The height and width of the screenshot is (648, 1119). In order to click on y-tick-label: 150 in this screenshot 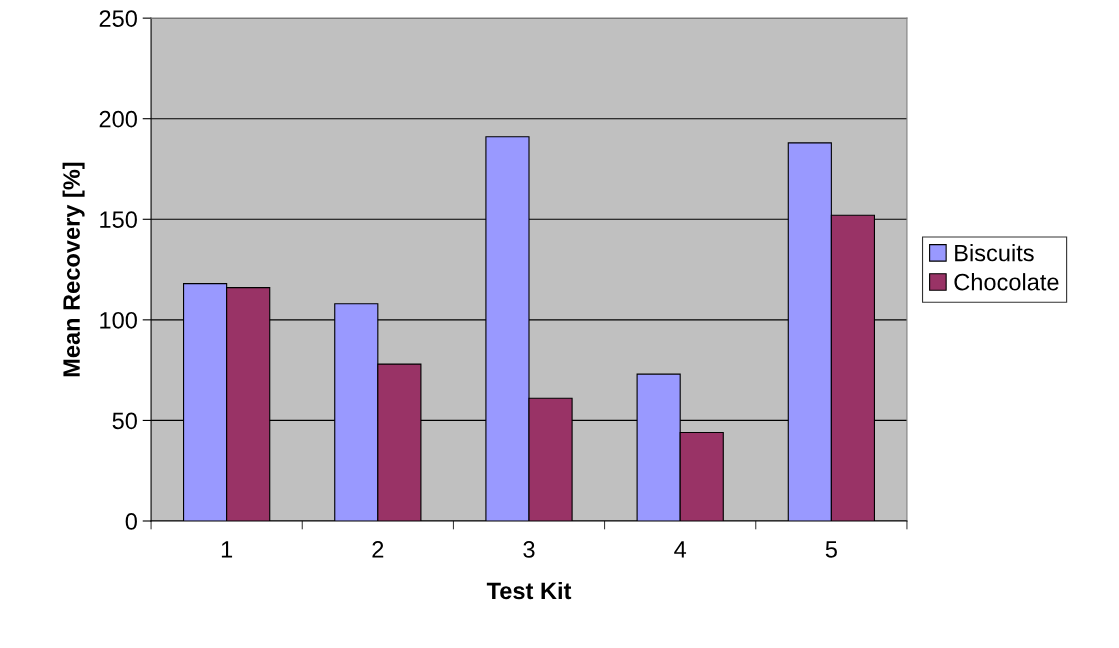, I will do `click(118, 220)`.